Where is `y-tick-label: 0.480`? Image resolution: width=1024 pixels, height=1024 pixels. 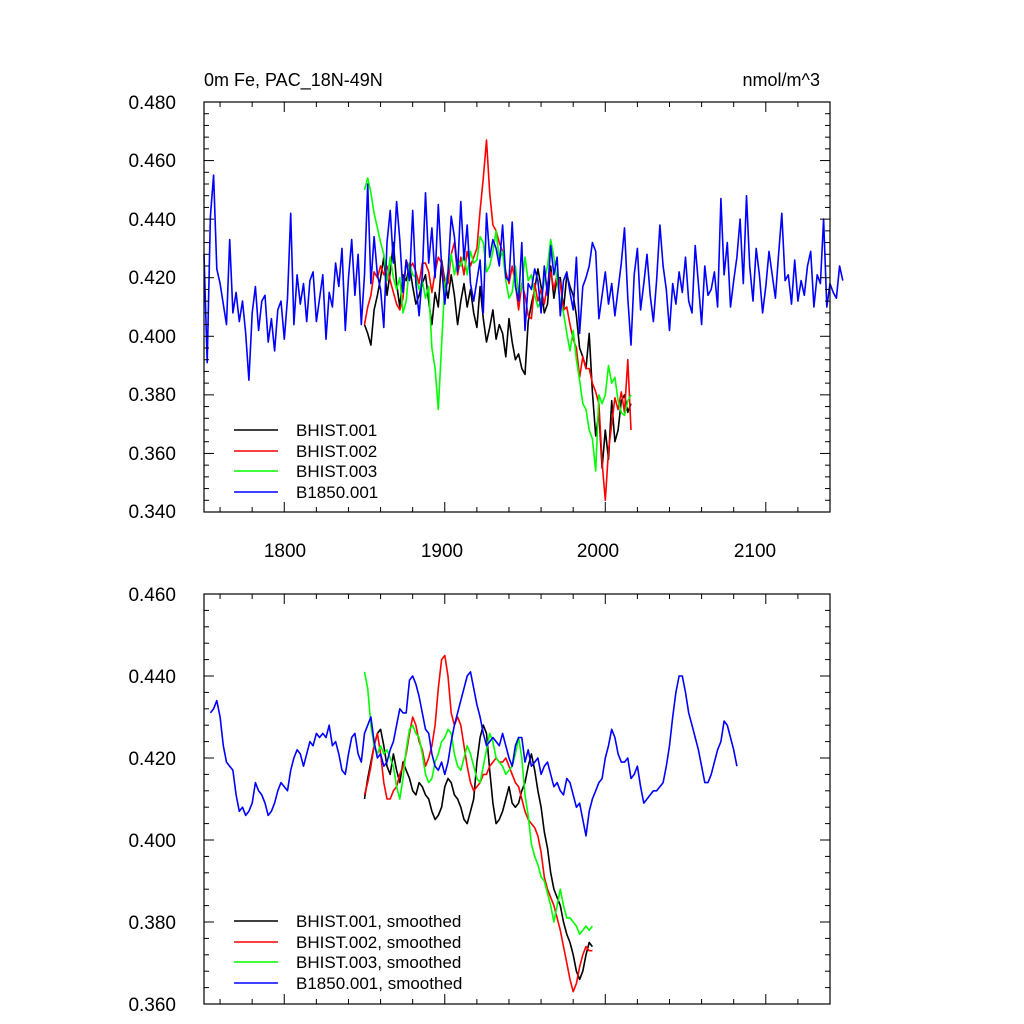
y-tick-label: 0.480 is located at coordinates (152, 103).